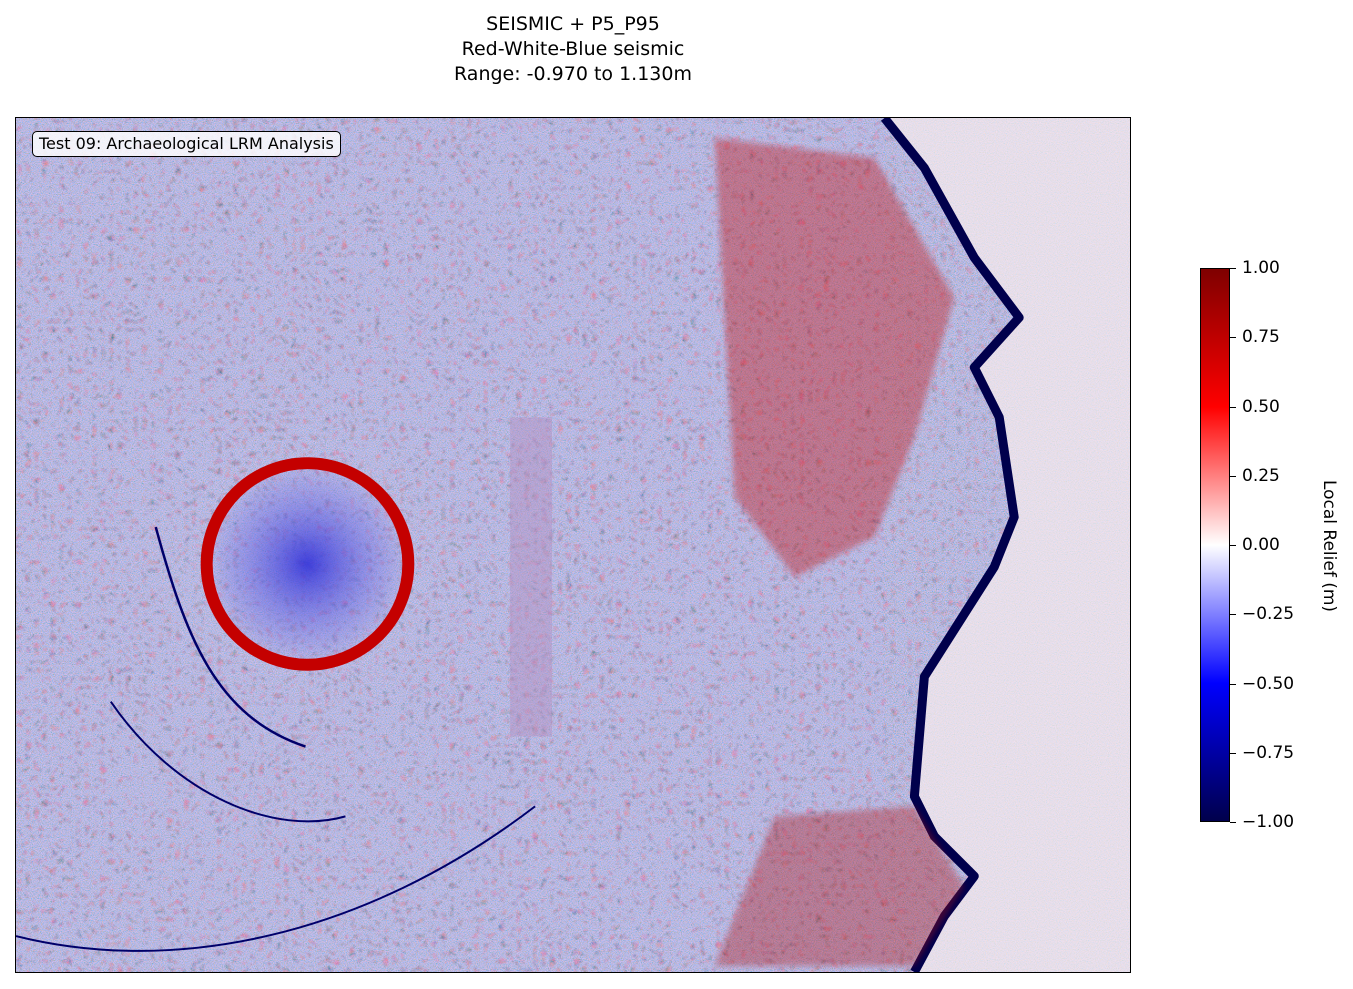 Image resolution: width=1353 pixels, height=989 pixels. What do you see at coordinates (1268, 683) in the screenshot?
I see `colorbar-tick-label: −0.50` at bounding box center [1268, 683].